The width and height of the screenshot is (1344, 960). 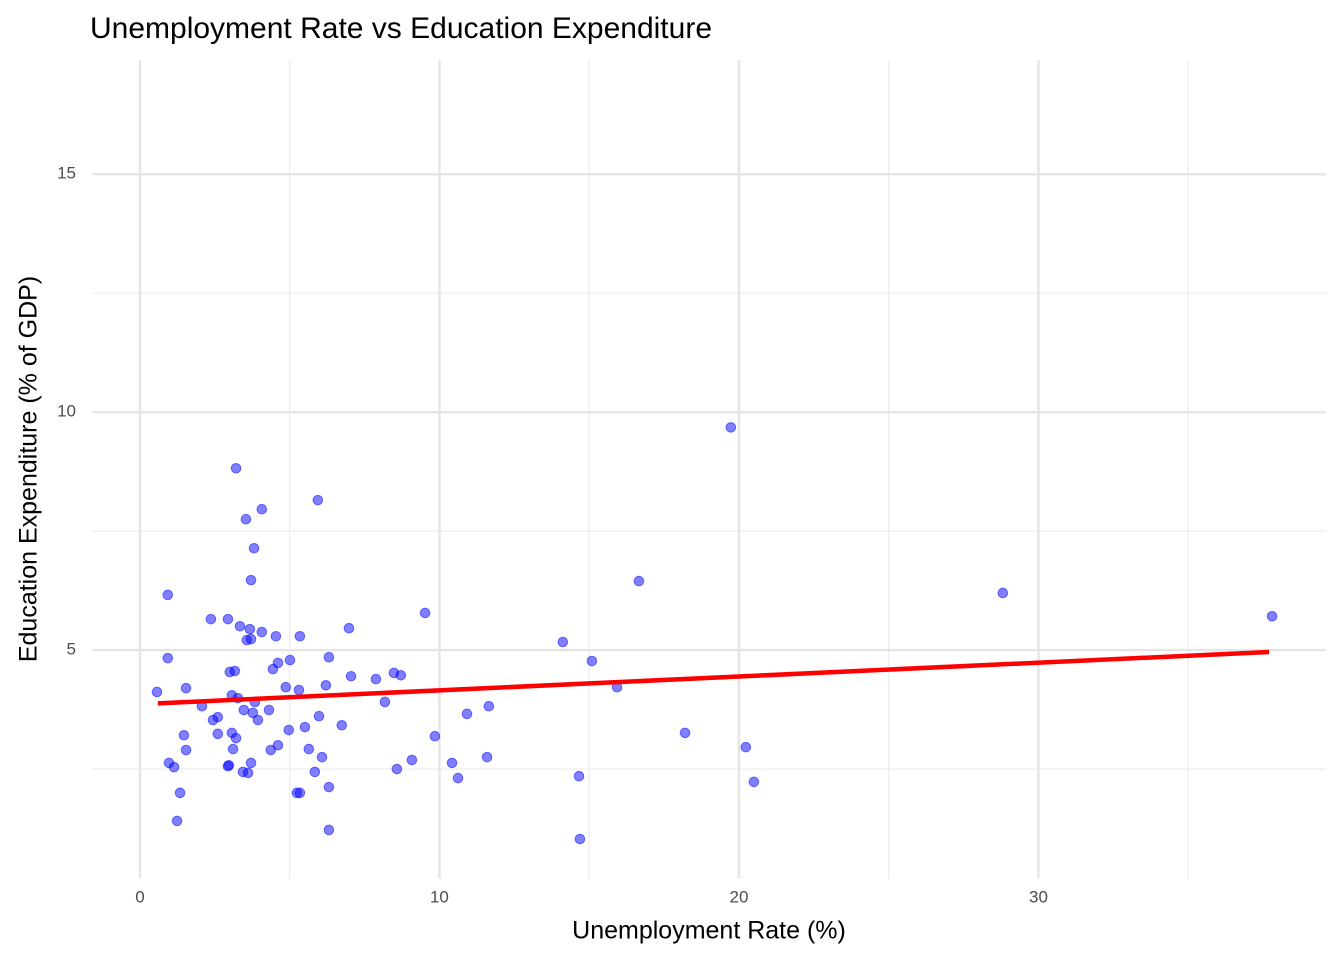 I want to click on x-tick-label: 10, so click(x=439, y=896).